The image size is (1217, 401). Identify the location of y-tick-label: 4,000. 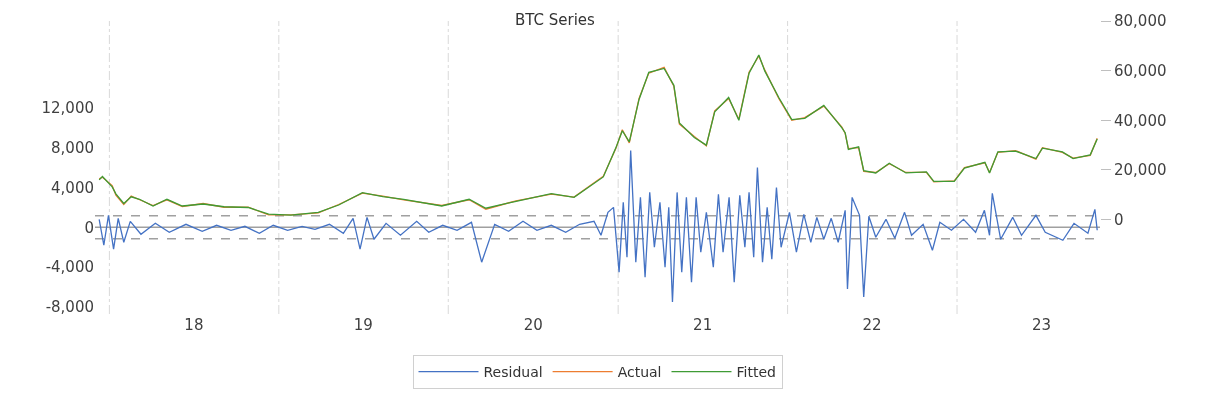
(72, 187).